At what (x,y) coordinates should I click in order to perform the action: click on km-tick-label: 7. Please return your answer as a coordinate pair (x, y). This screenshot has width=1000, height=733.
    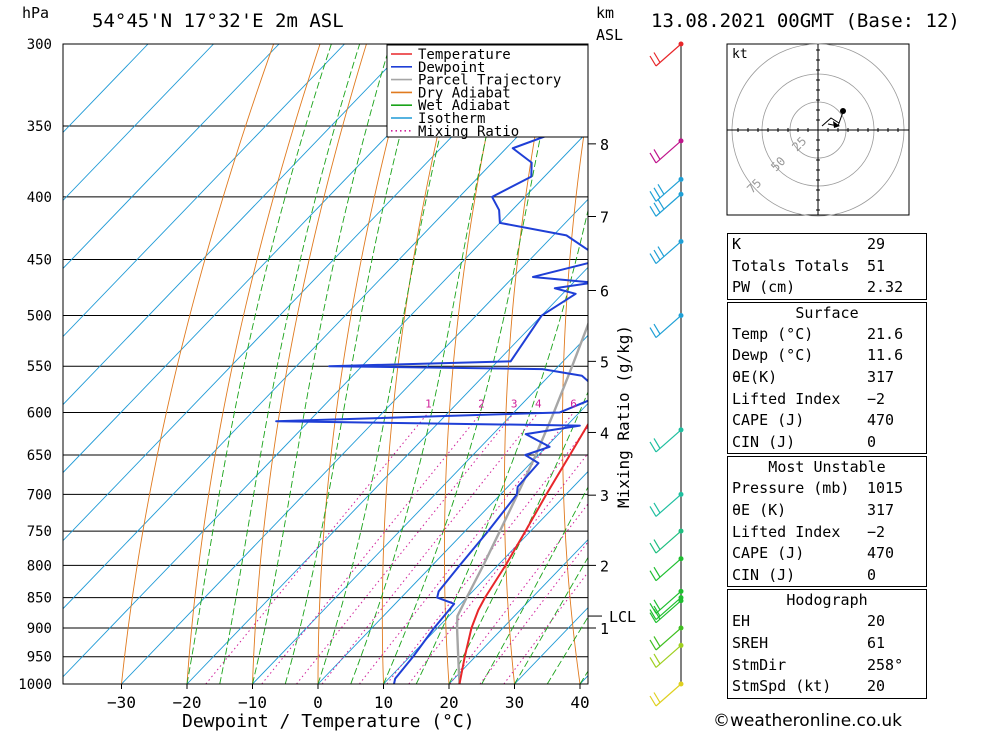
    Looking at the image, I should click on (604, 217).